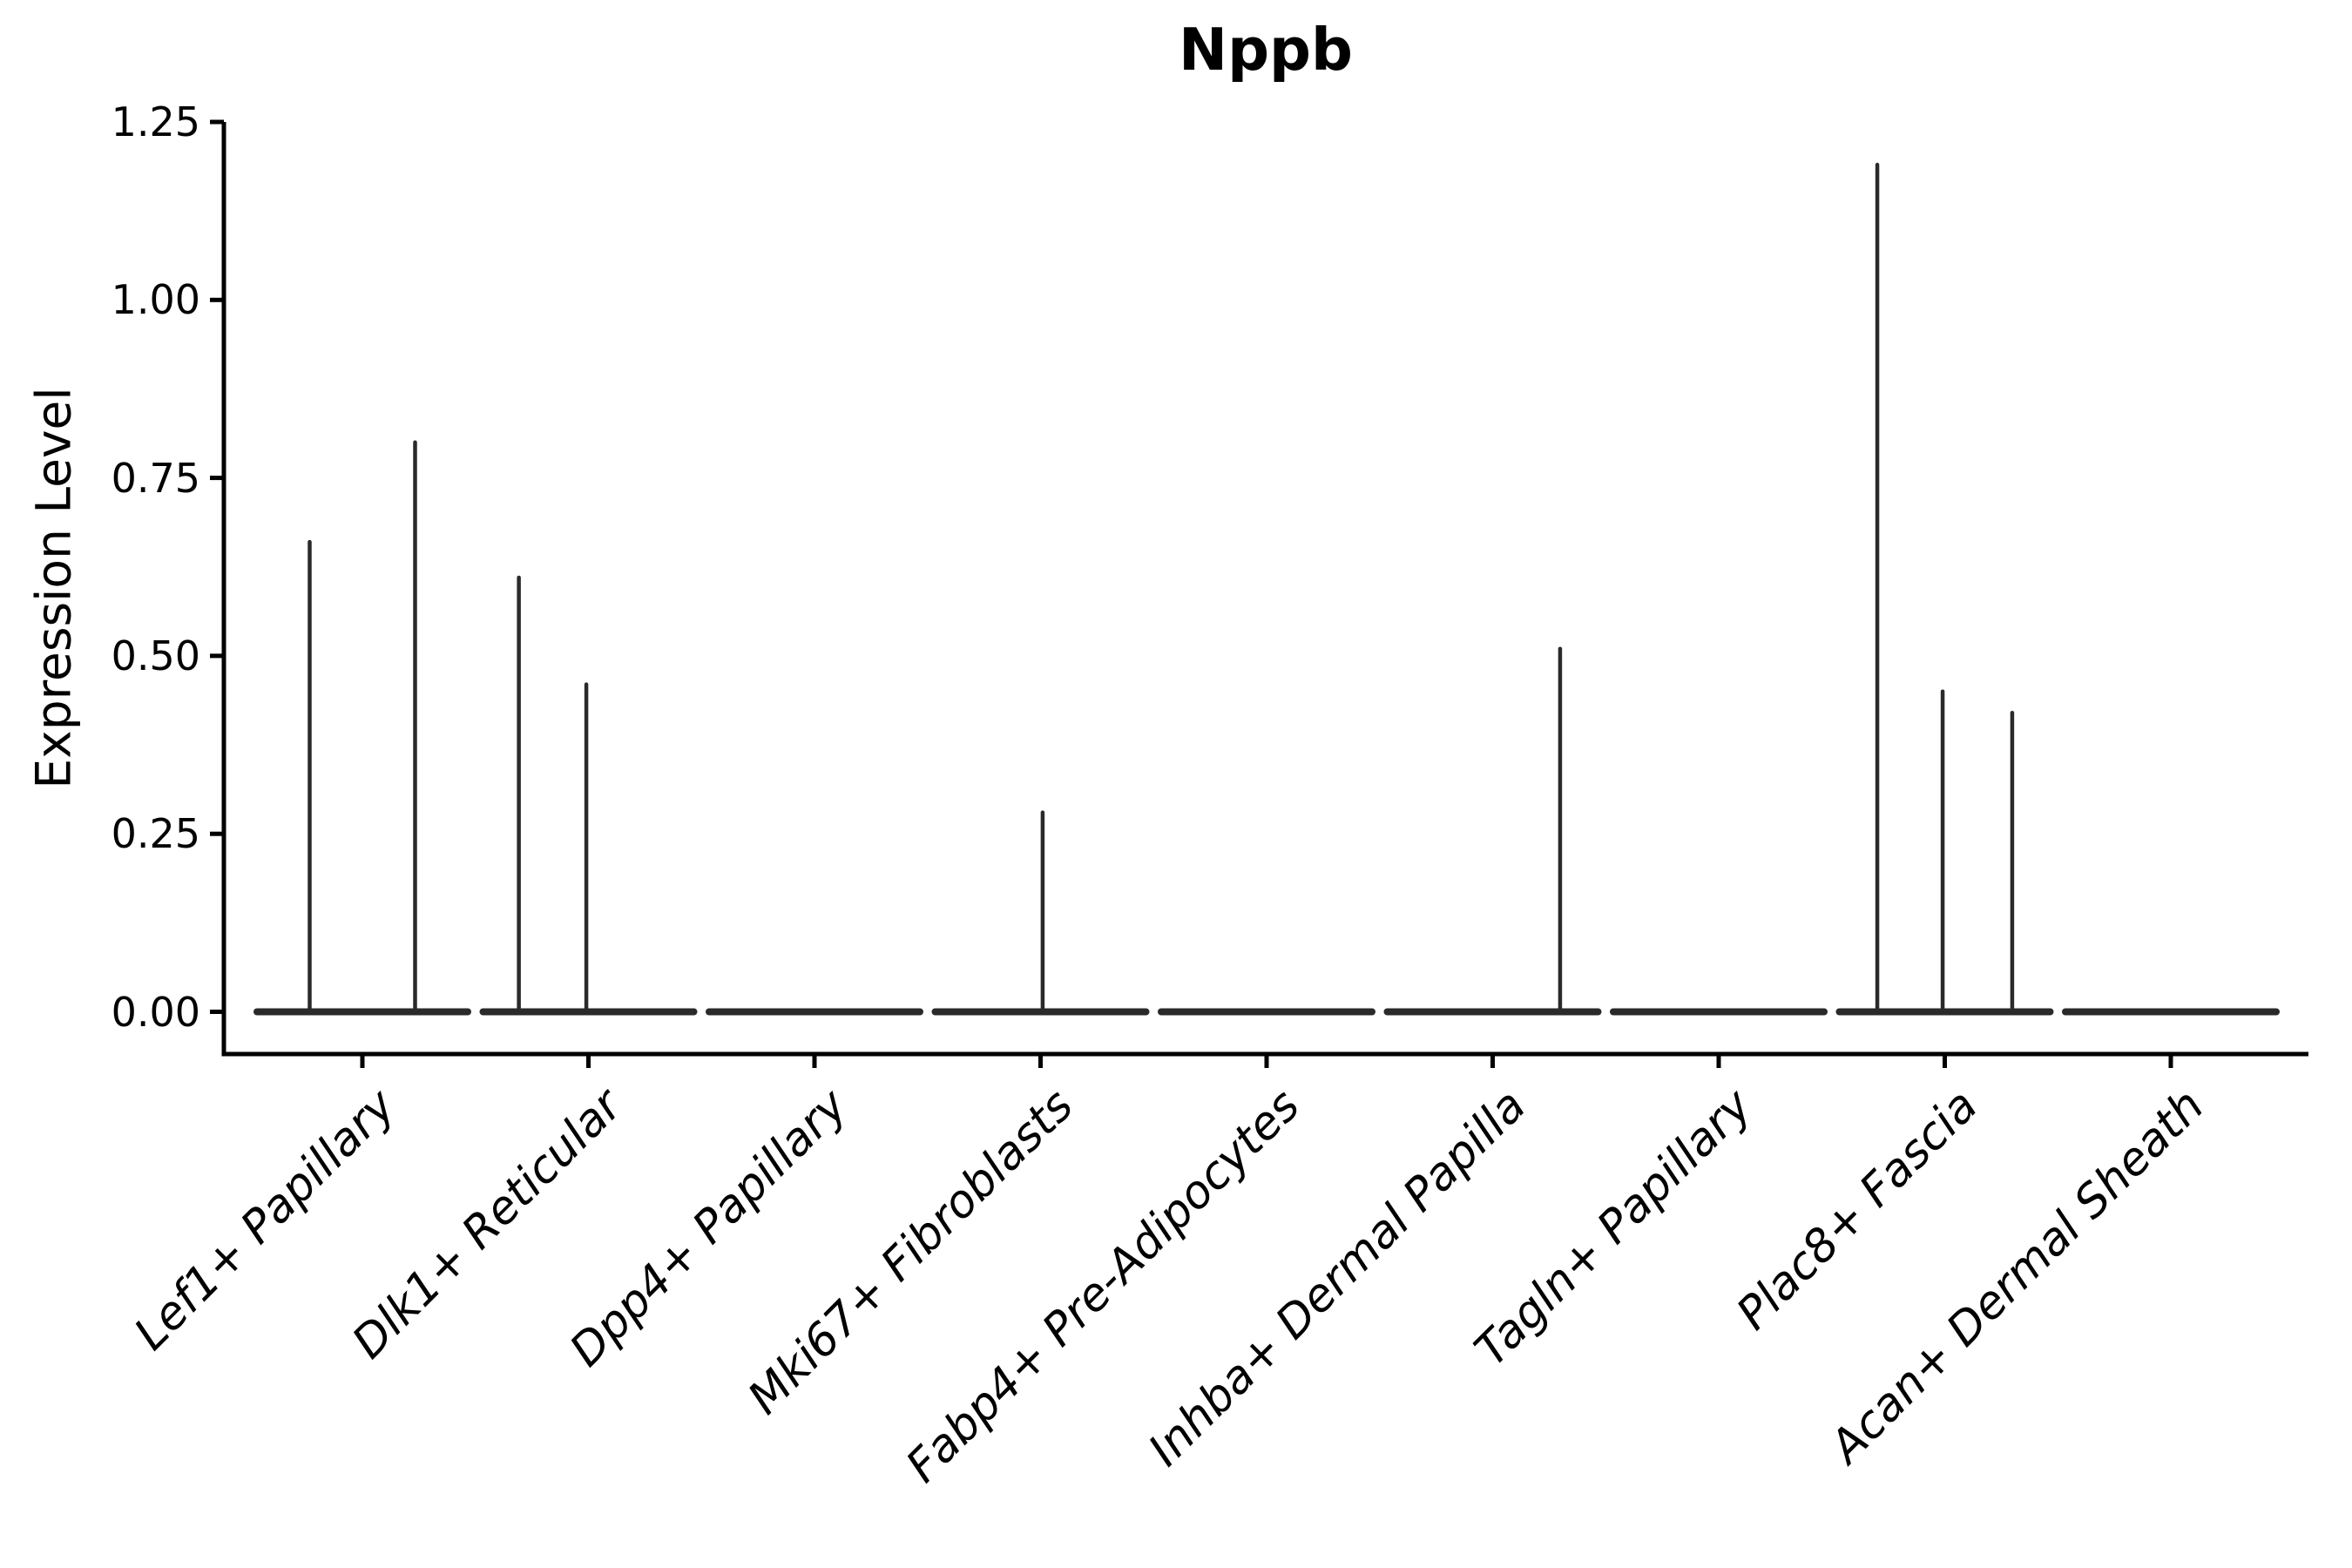 This screenshot has width=2352, height=1568. Describe the element at coordinates (155, 300) in the screenshot. I see `y-tick-label: 1.00` at that location.